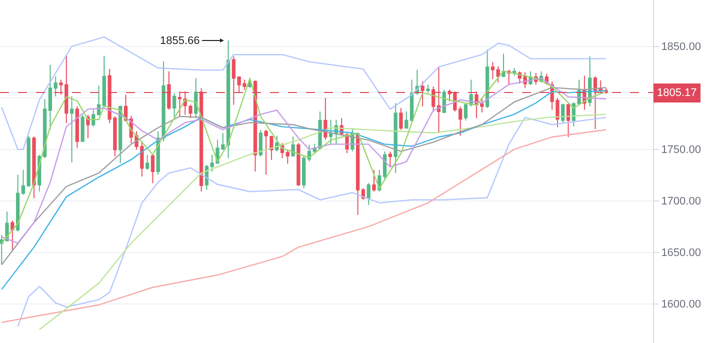  I want to click on y-tick-label: 1650.00, so click(681, 253).